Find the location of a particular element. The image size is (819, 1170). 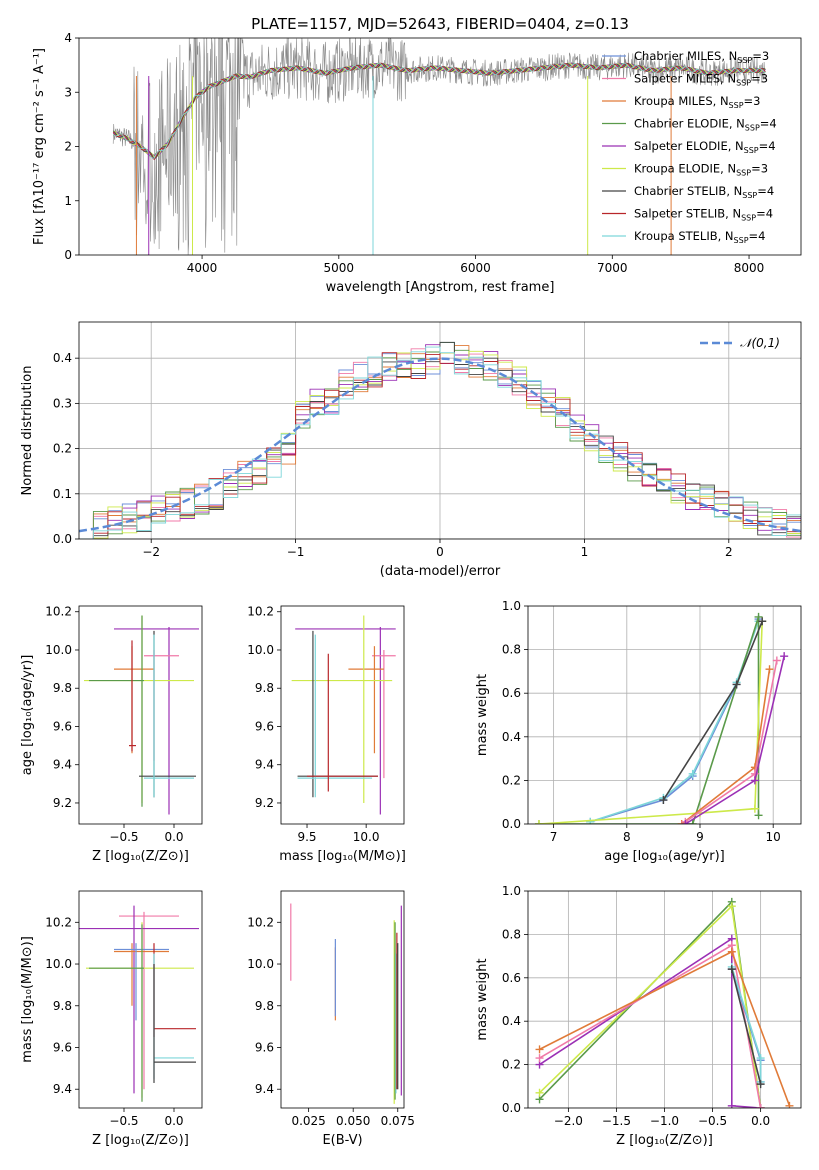

y-axis-label: mass [log₁₀(M/M⊙)] is located at coordinates (27, 999).